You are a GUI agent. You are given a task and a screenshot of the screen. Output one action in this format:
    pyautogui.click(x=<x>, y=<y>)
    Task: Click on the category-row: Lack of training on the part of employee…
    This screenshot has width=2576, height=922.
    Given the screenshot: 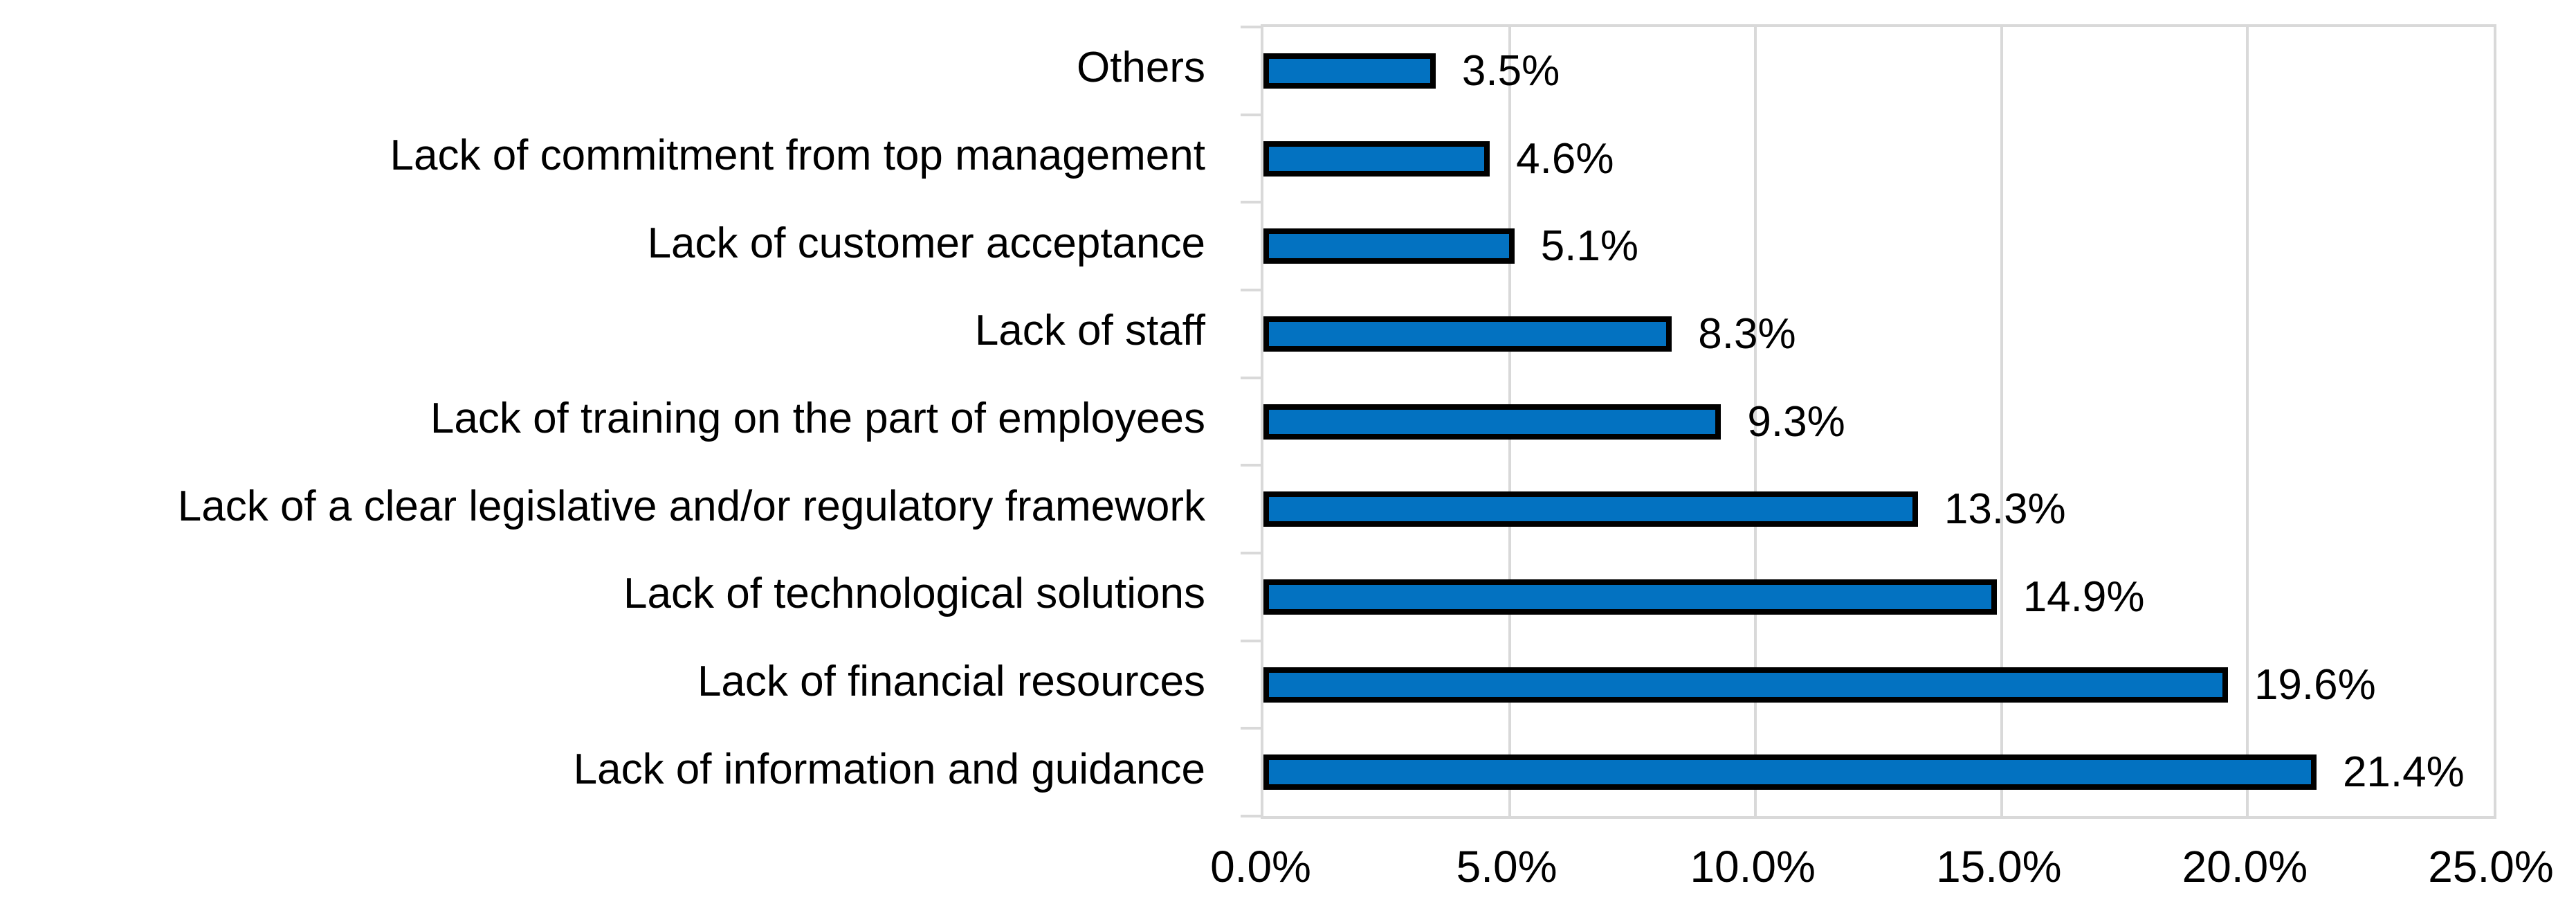 What is the action you would take?
    pyautogui.click(x=605, y=419)
    